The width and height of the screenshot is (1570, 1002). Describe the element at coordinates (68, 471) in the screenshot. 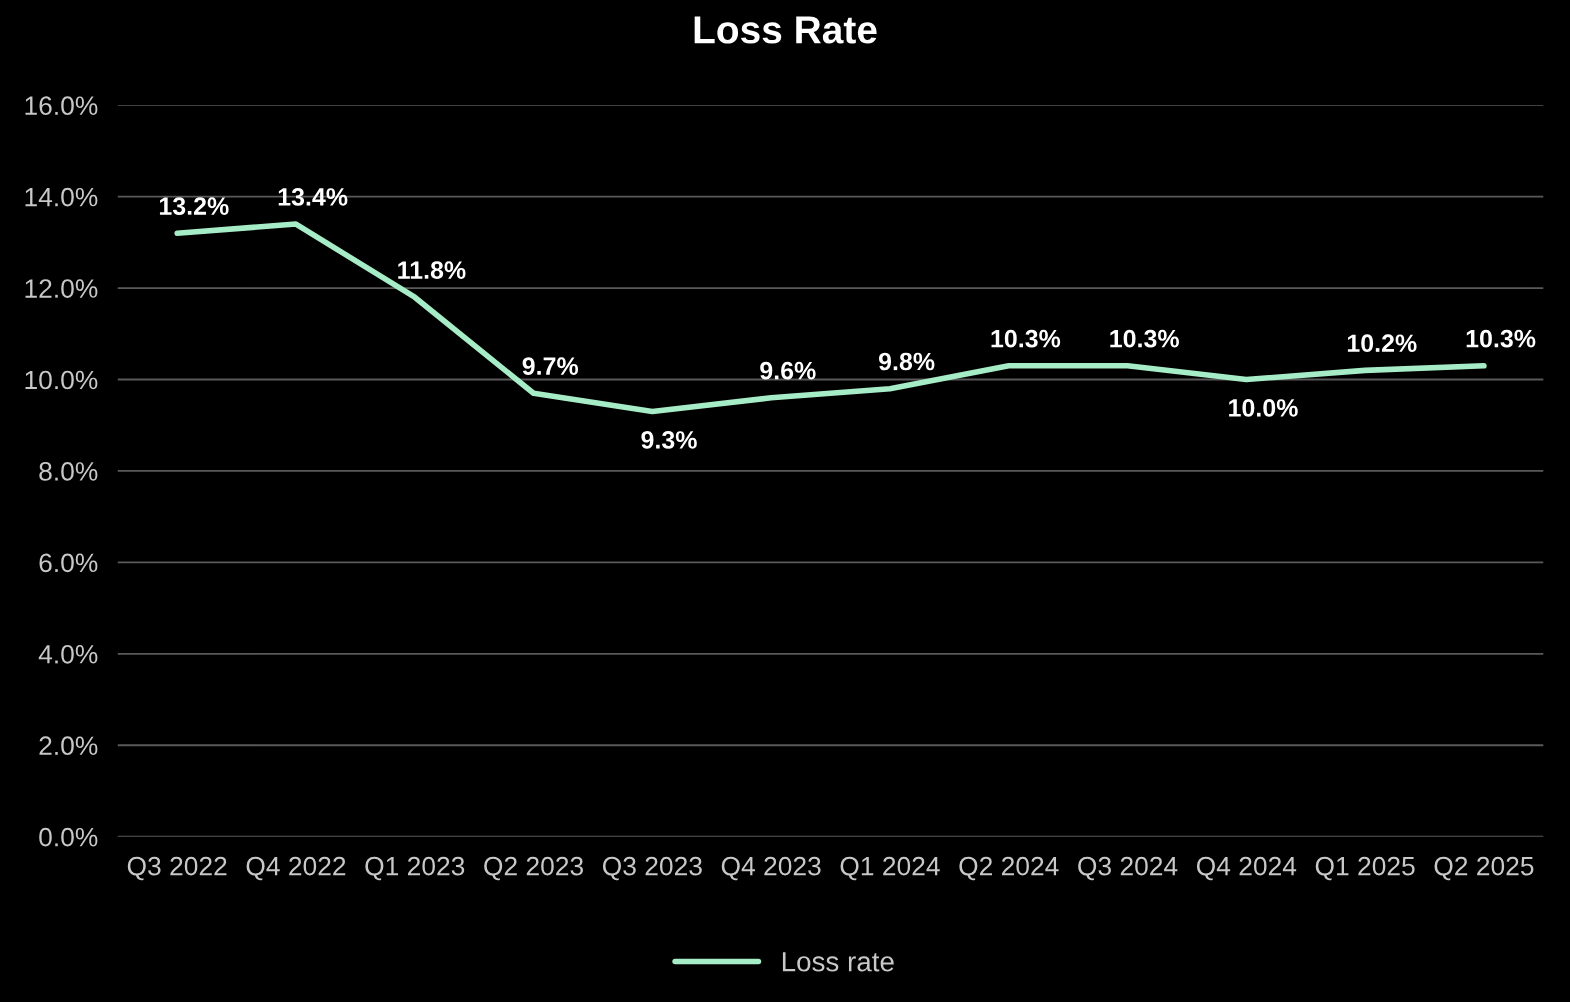

I see `y-tick-label: 8.0%` at that location.